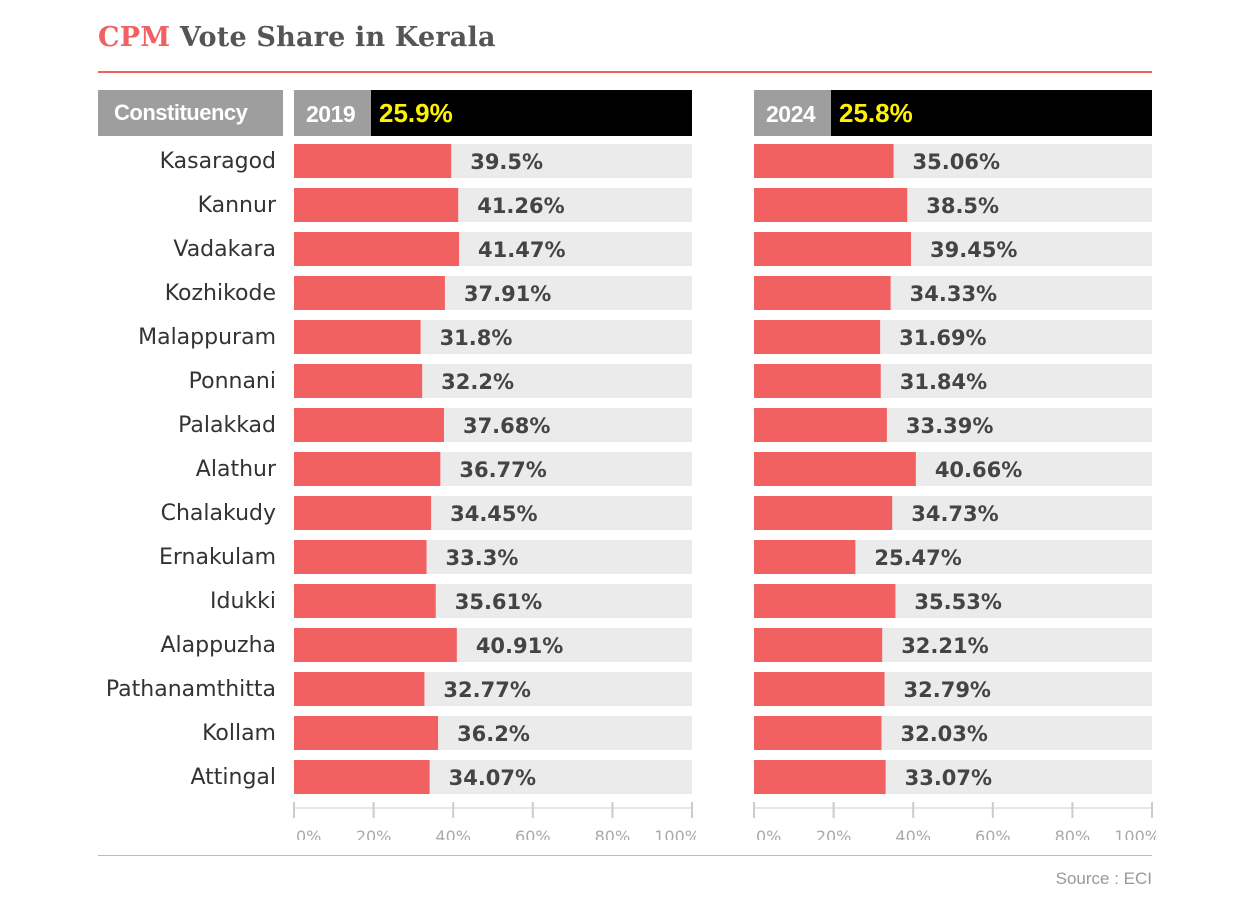 The height and width of the screenshot is (903, 1248). Describe the element at coordinates (235, 469) in the screenshot. I see `constituency-label: Alathur` at that location.